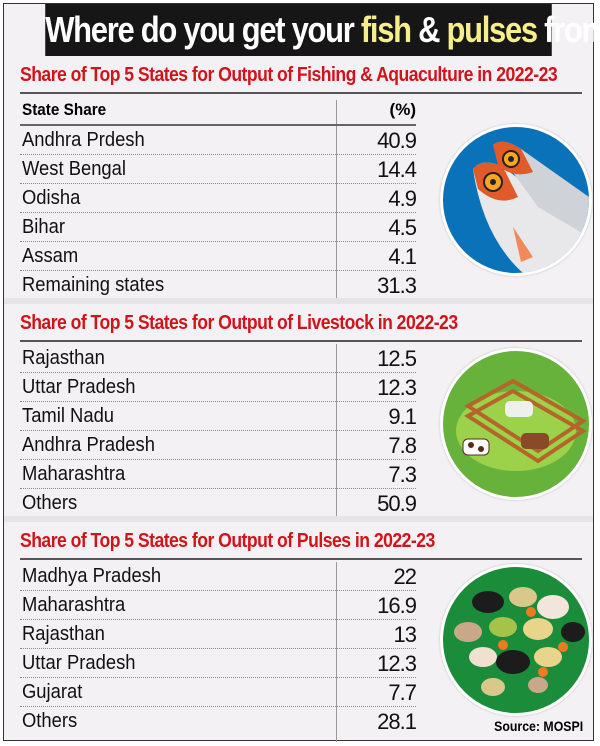 The image size is (600, 746). What do you see at coordinates (68, 416) in the screenshot?
I see `state-name: Tamil Nadu` at bounding box center [68, 416].